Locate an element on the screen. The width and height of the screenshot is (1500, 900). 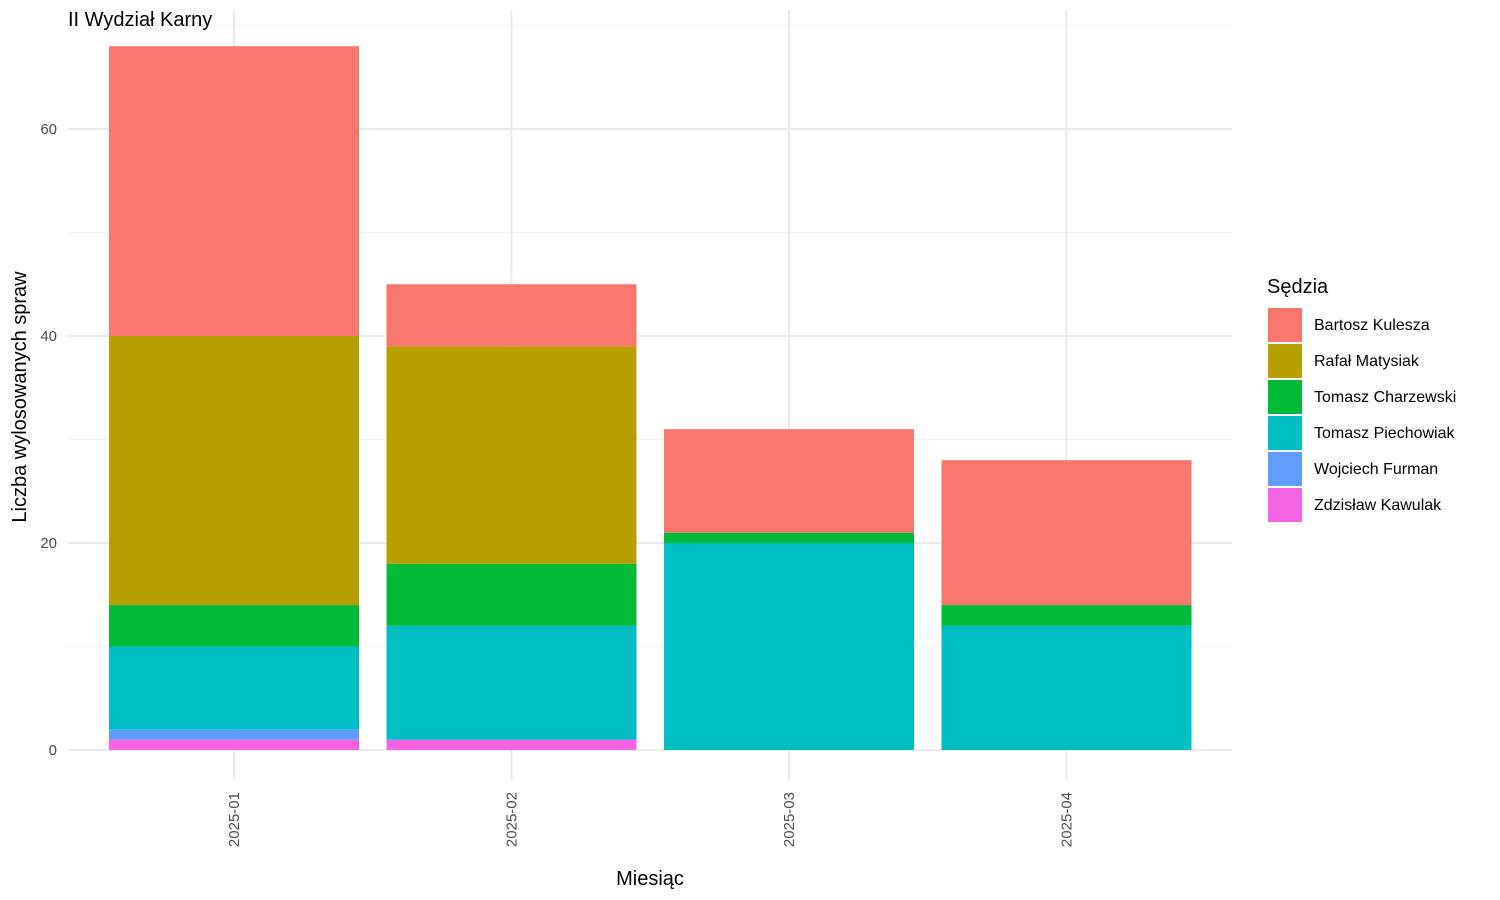
legend-label: Wojciech Furman is located at coordinates (1376, 469).